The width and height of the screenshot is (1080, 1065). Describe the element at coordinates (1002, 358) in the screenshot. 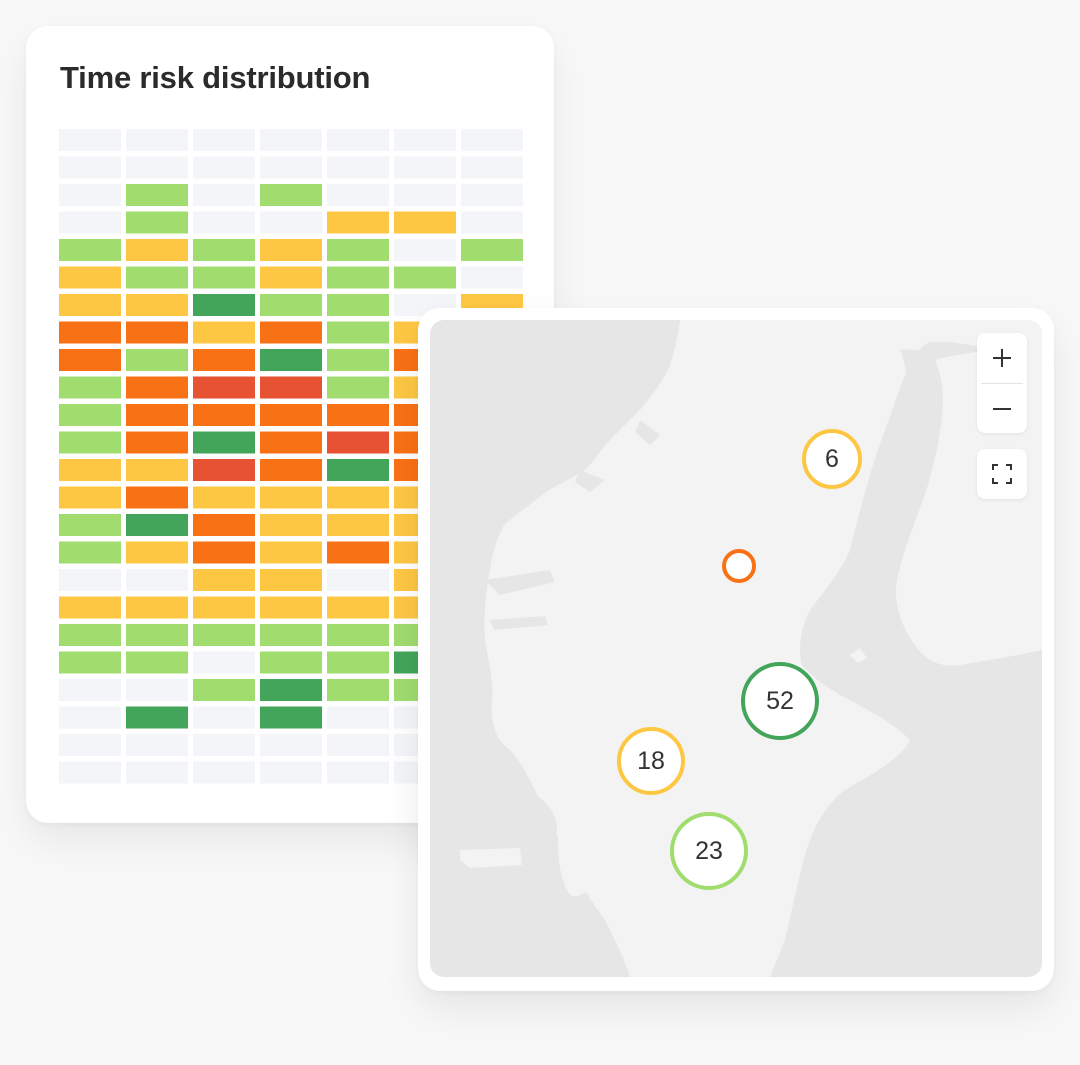

I see `zoom-in-button` at that location.